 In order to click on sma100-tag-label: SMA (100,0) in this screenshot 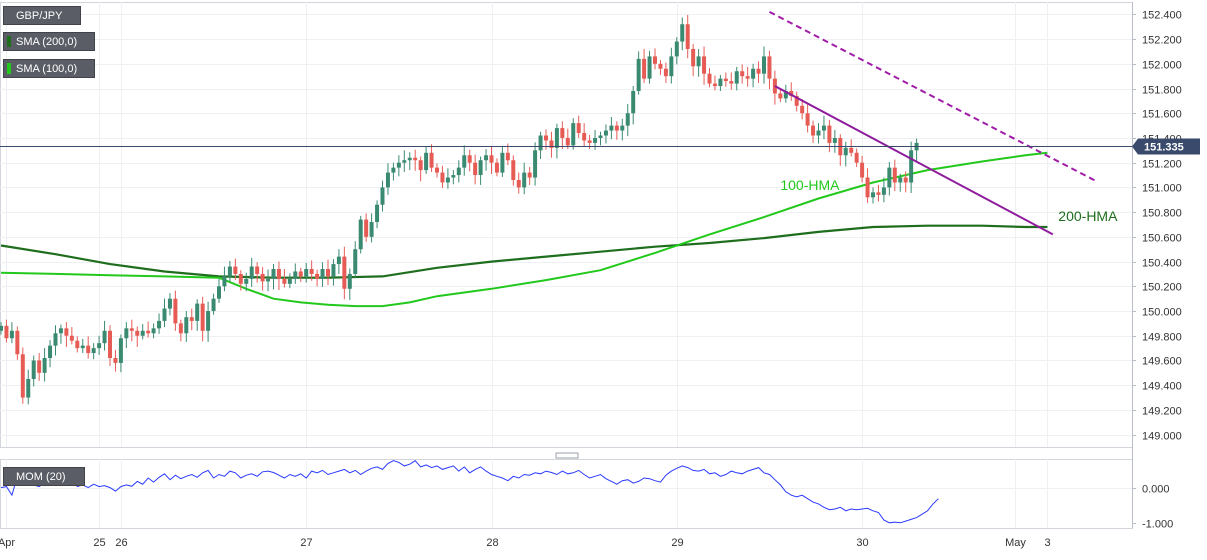, I will do `click(47, 69)`.